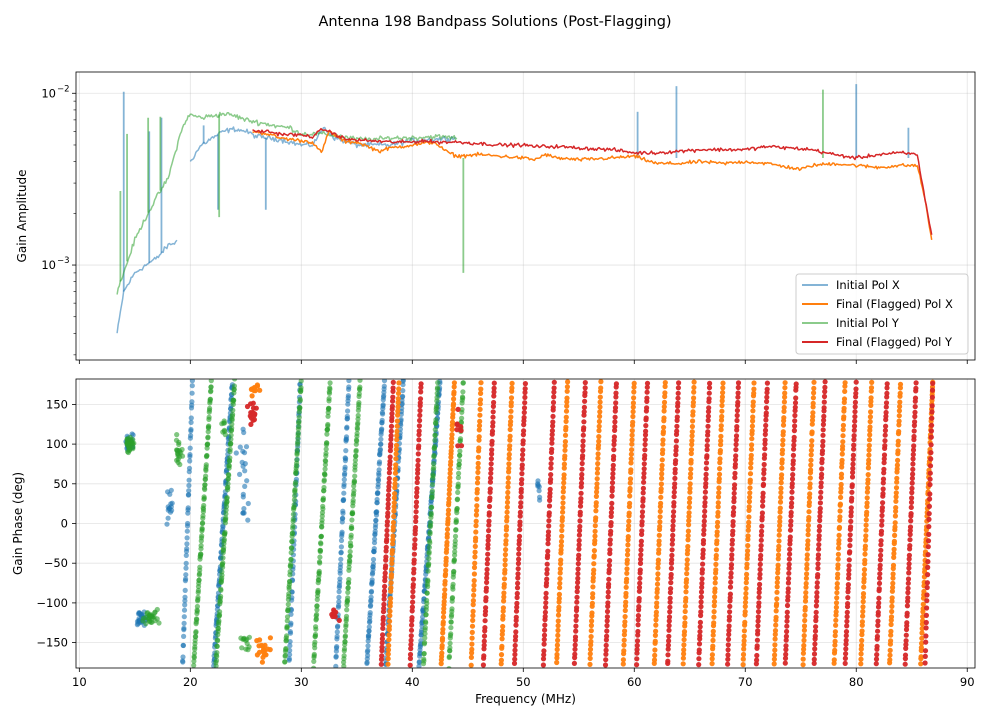  I want to click on legend-label-initial-y: Initial Pol Y, so click(868, 323).